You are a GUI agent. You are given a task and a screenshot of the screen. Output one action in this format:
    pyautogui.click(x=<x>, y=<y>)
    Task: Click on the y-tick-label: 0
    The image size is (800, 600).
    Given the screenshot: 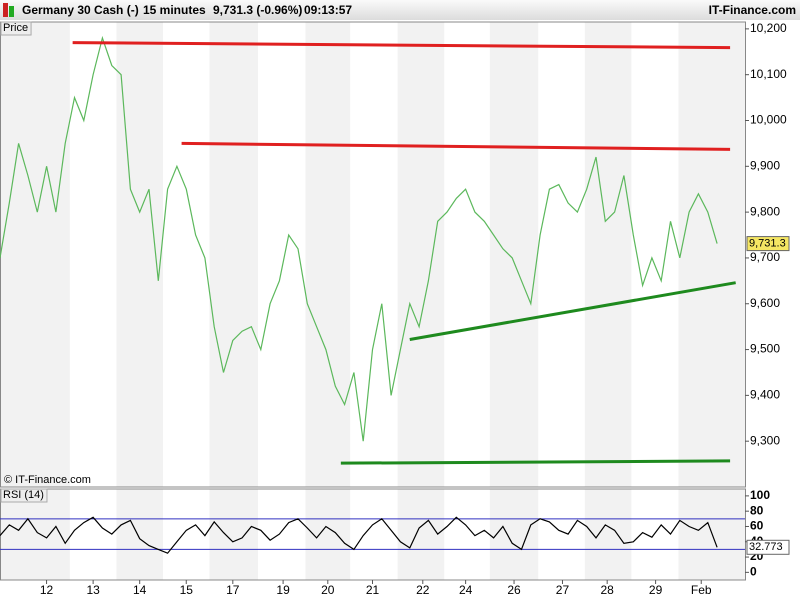 What is the action you would take?
    pyautogui.click(x=753, y=572)
    